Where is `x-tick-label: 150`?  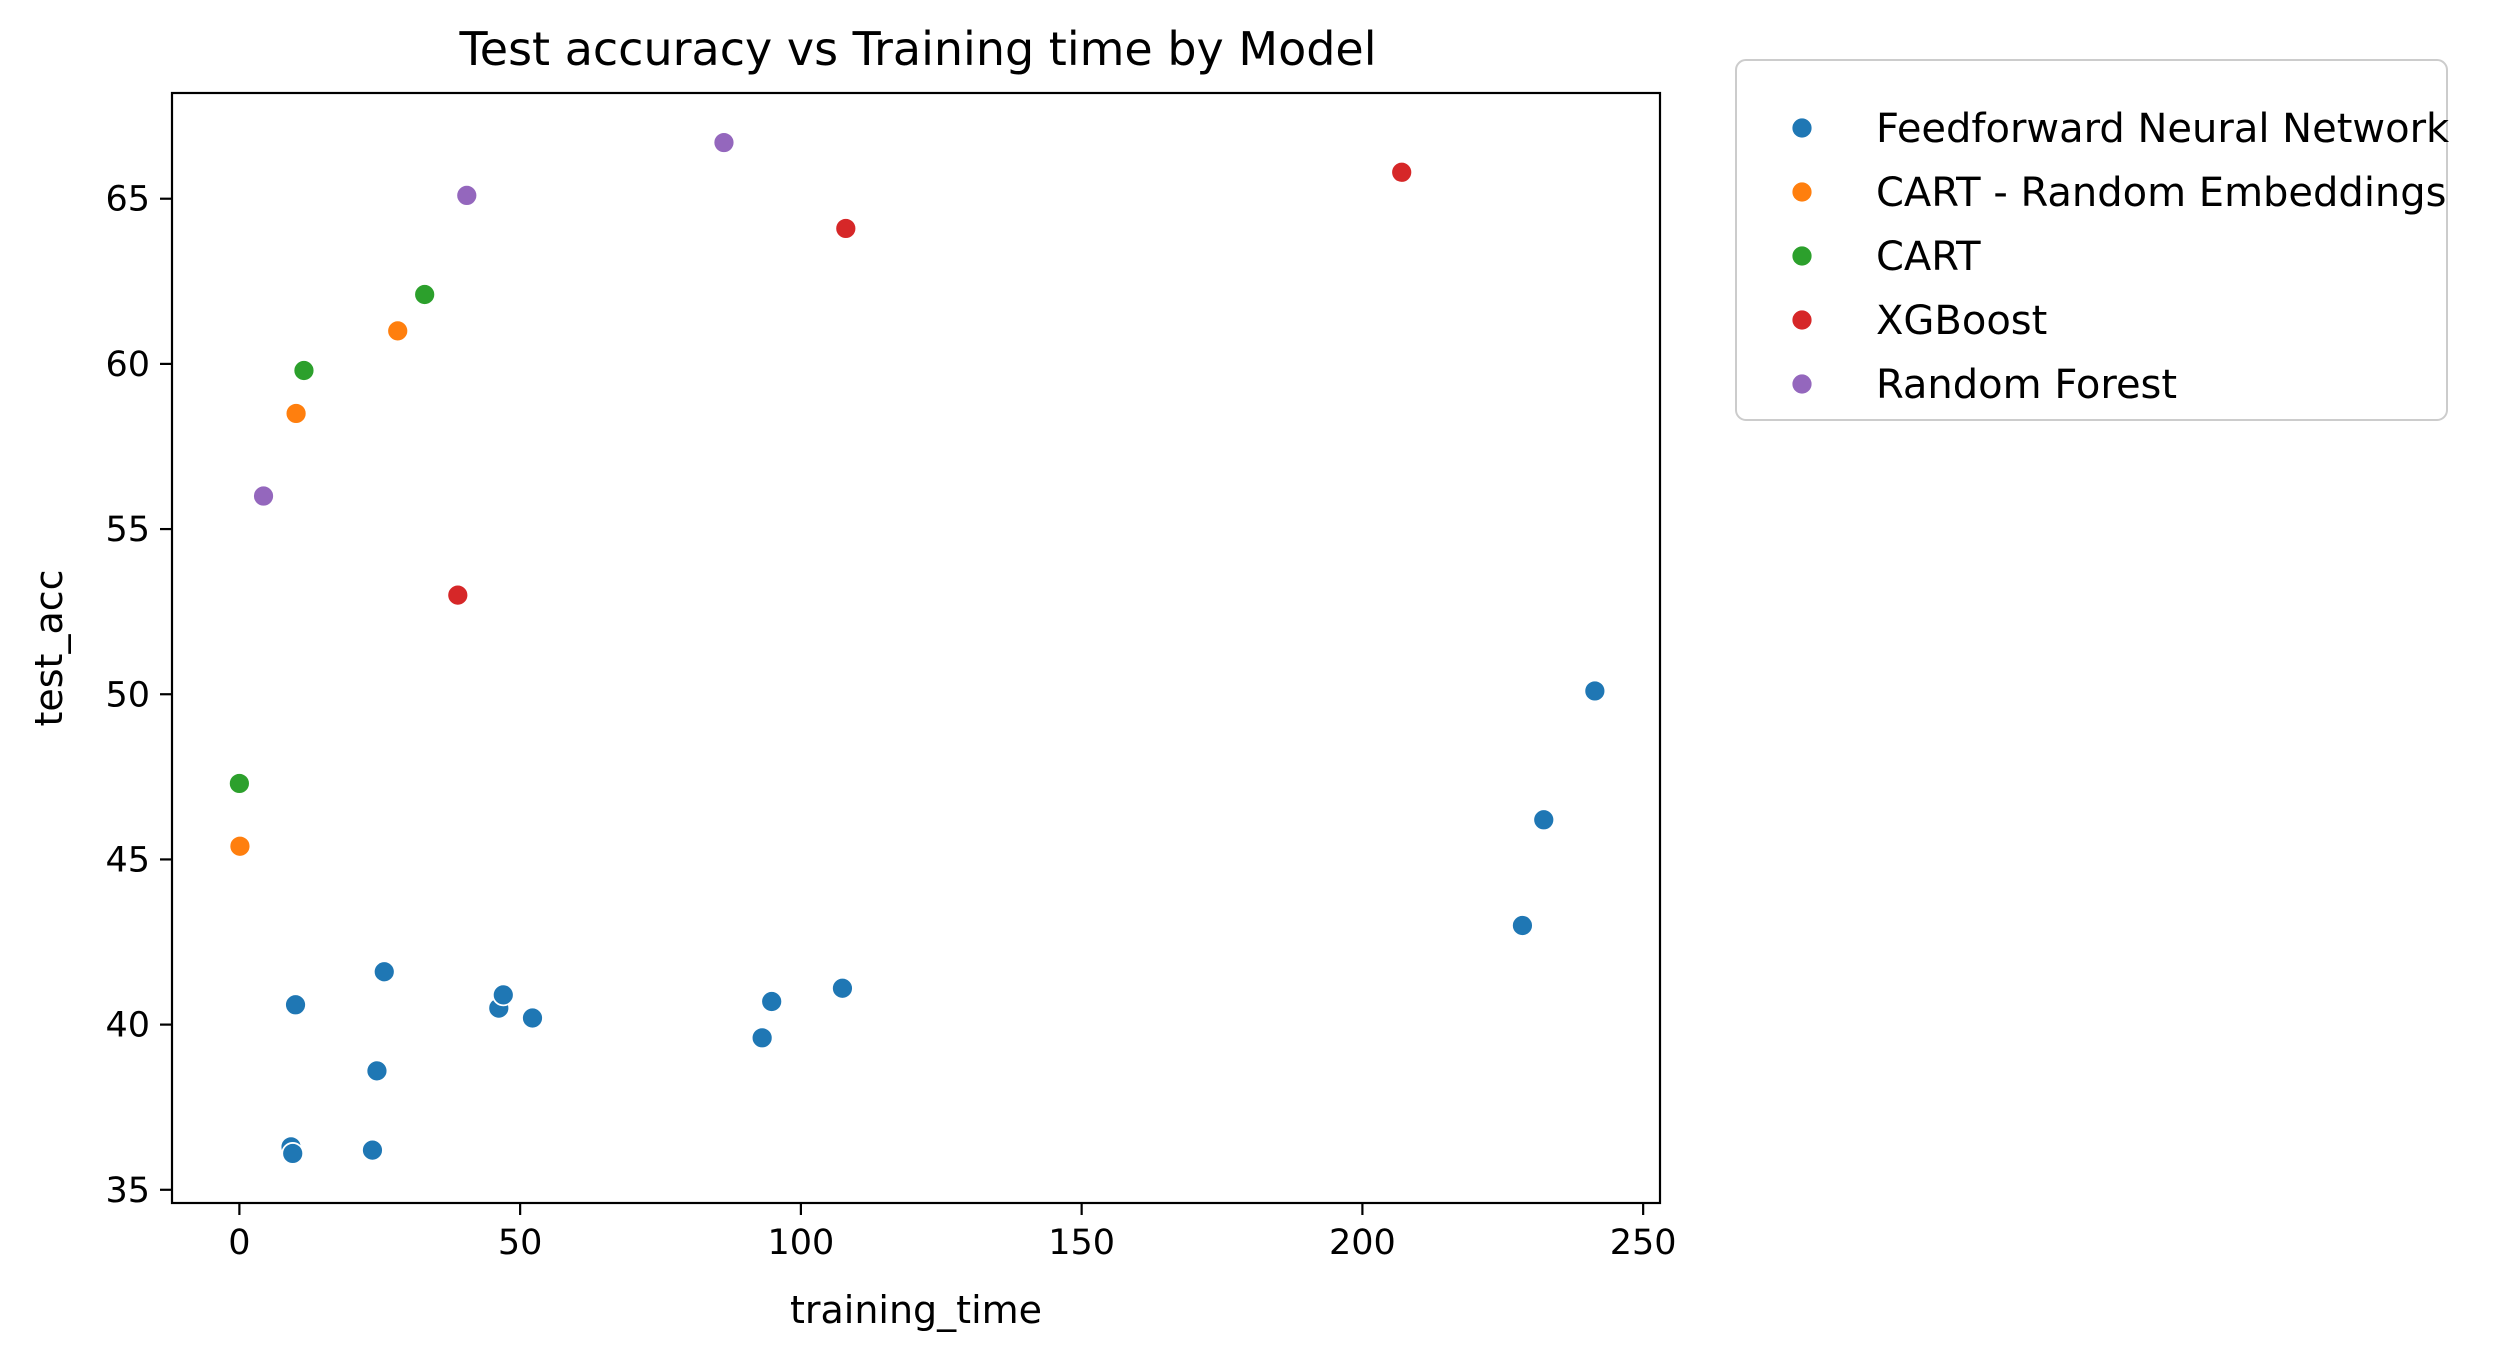
x-tick-label: 150 is located at coordinates (1081, 1243).